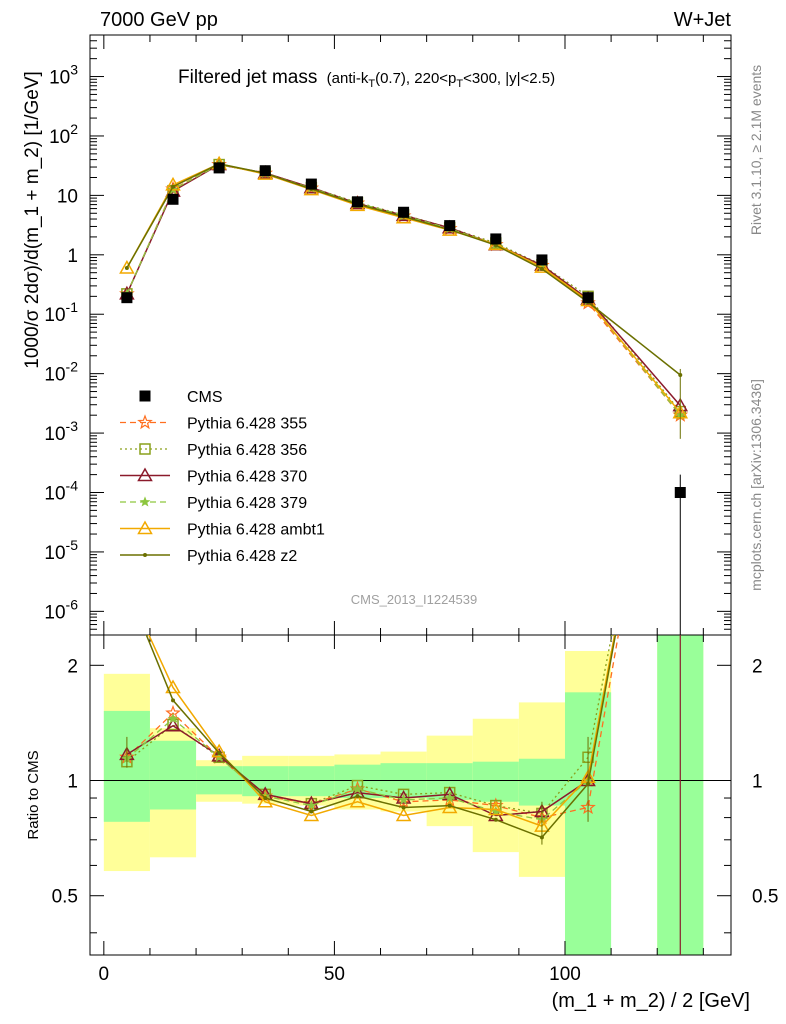  I want to click on ratio-y-tick-label-left: 1, so click(72, 782).